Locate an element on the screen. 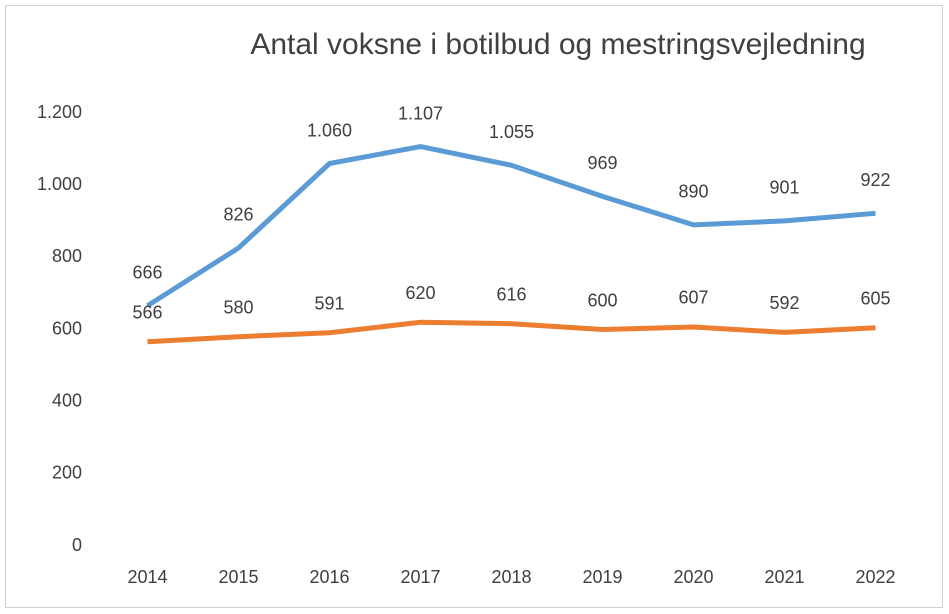  y-tick-label: 1.000 is located at coordinates (59, 184).